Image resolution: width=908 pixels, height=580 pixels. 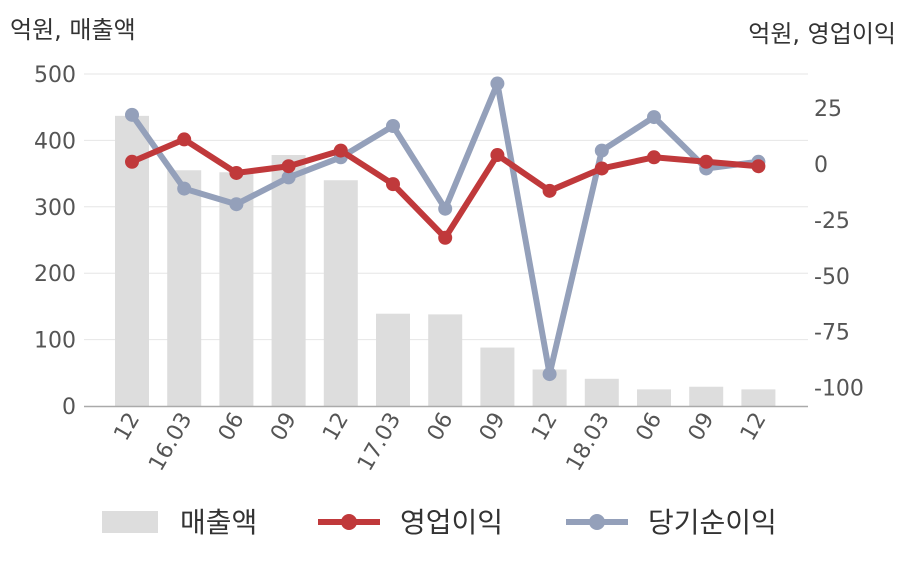 I want to click on point-영업이익-0, so click(x=132, y=161).